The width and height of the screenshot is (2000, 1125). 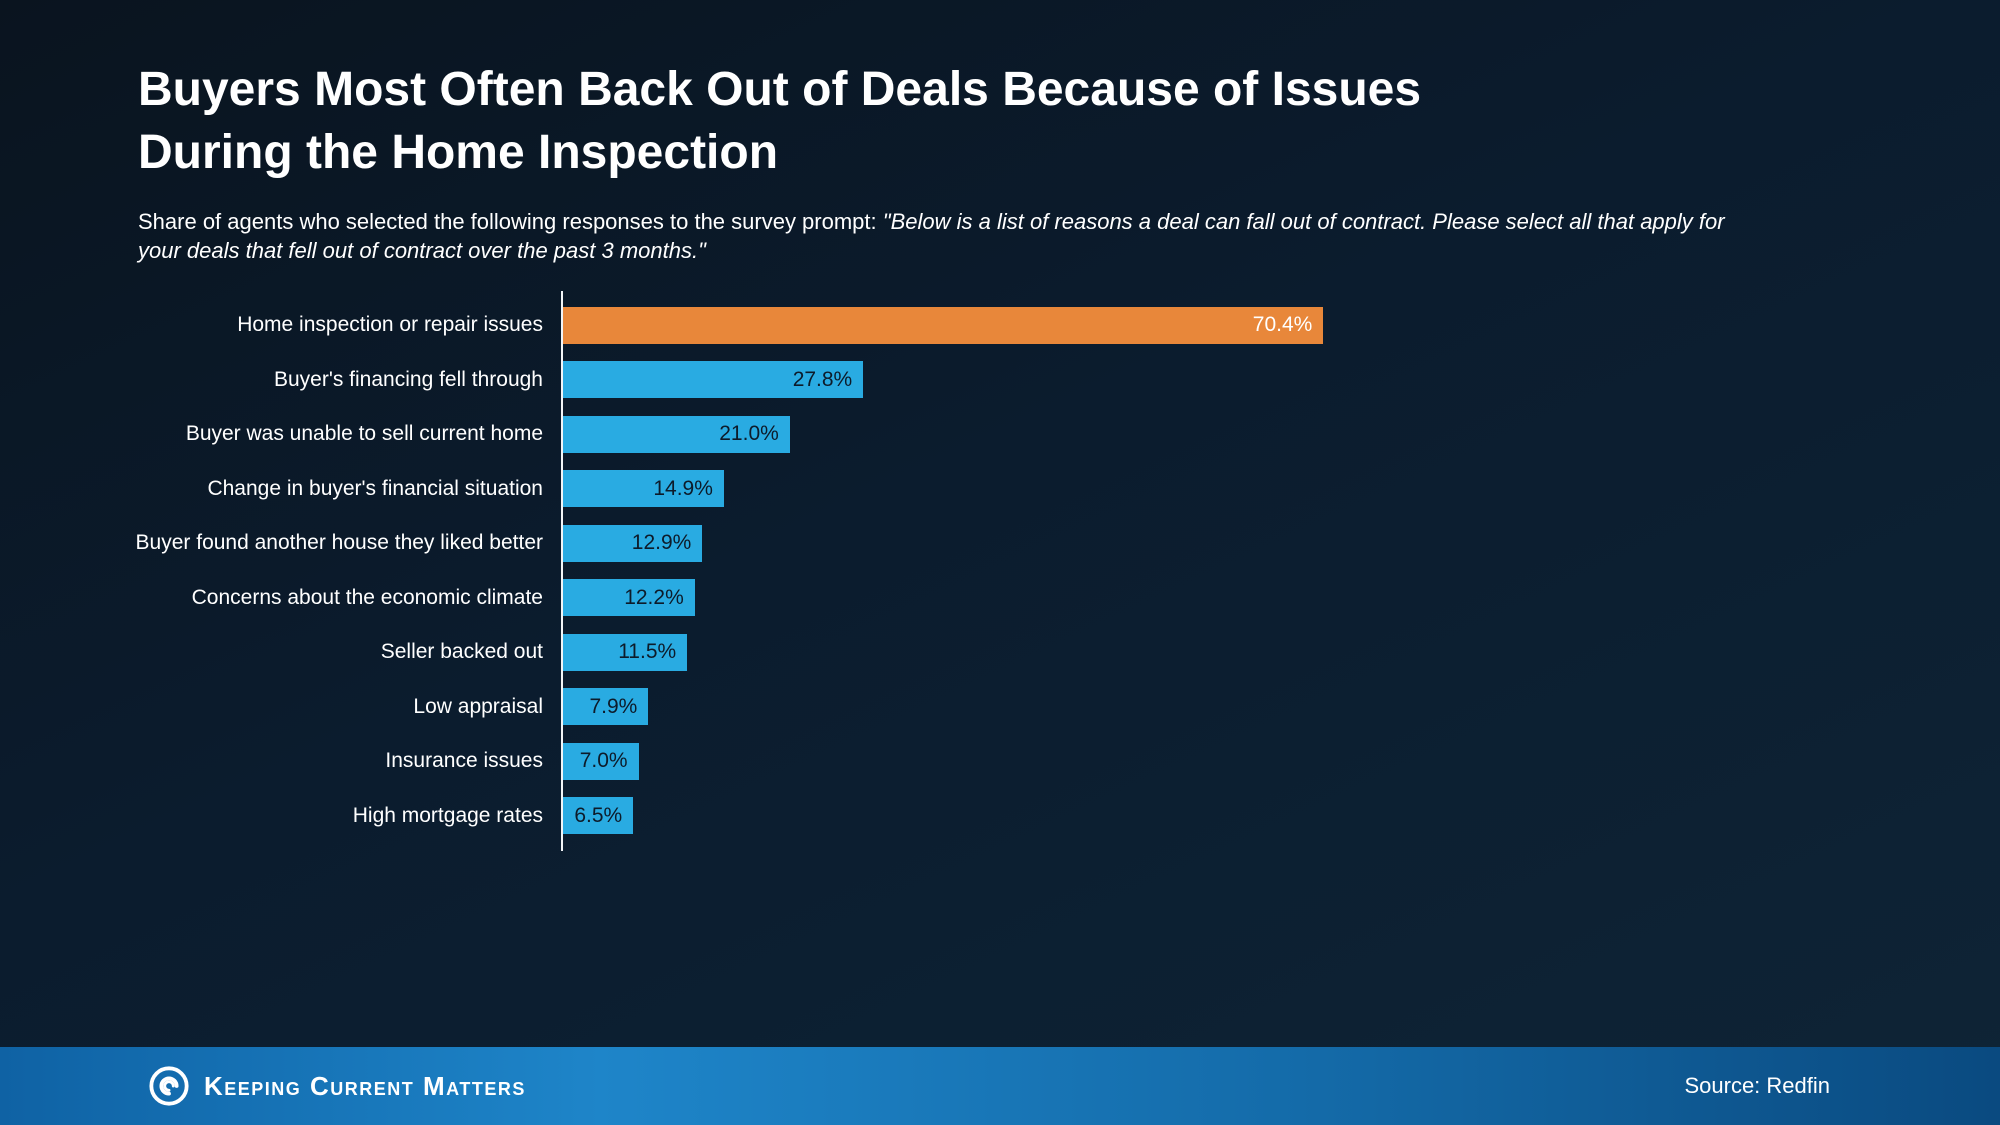 What do you see at coordinates (364, 434) in the screenshot?
I see `bar-category-label: Buyer was unable to sell current home` at bounding box center [364, 434].